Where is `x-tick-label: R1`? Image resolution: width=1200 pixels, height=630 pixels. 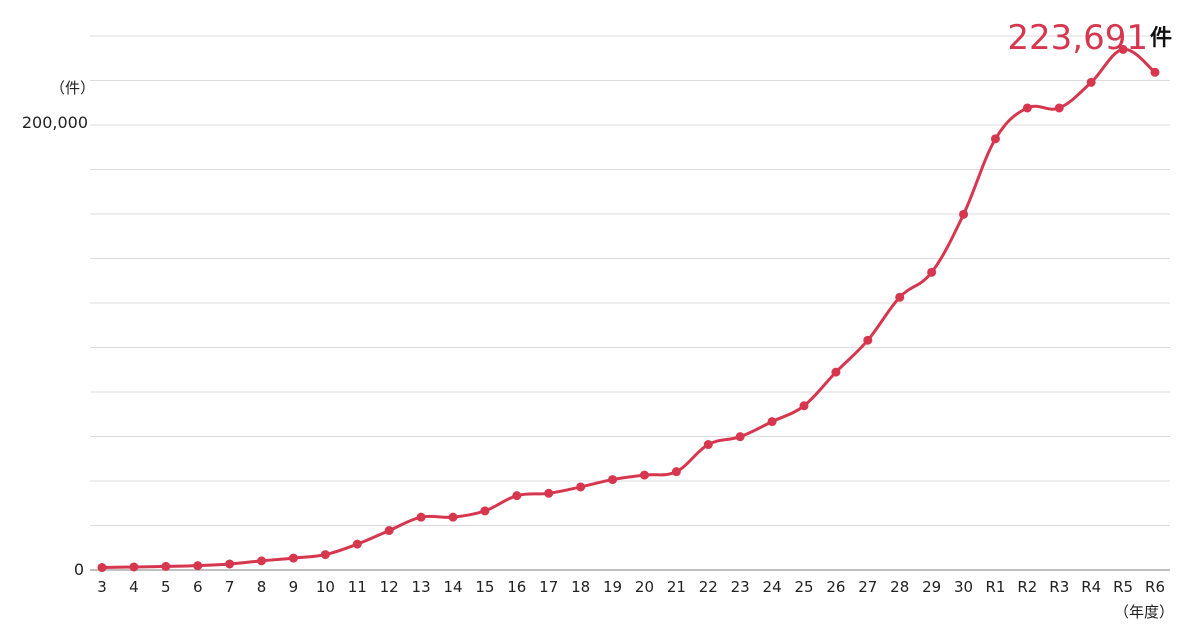 x-tick-label: R1 is located at coordinates (995, 587).